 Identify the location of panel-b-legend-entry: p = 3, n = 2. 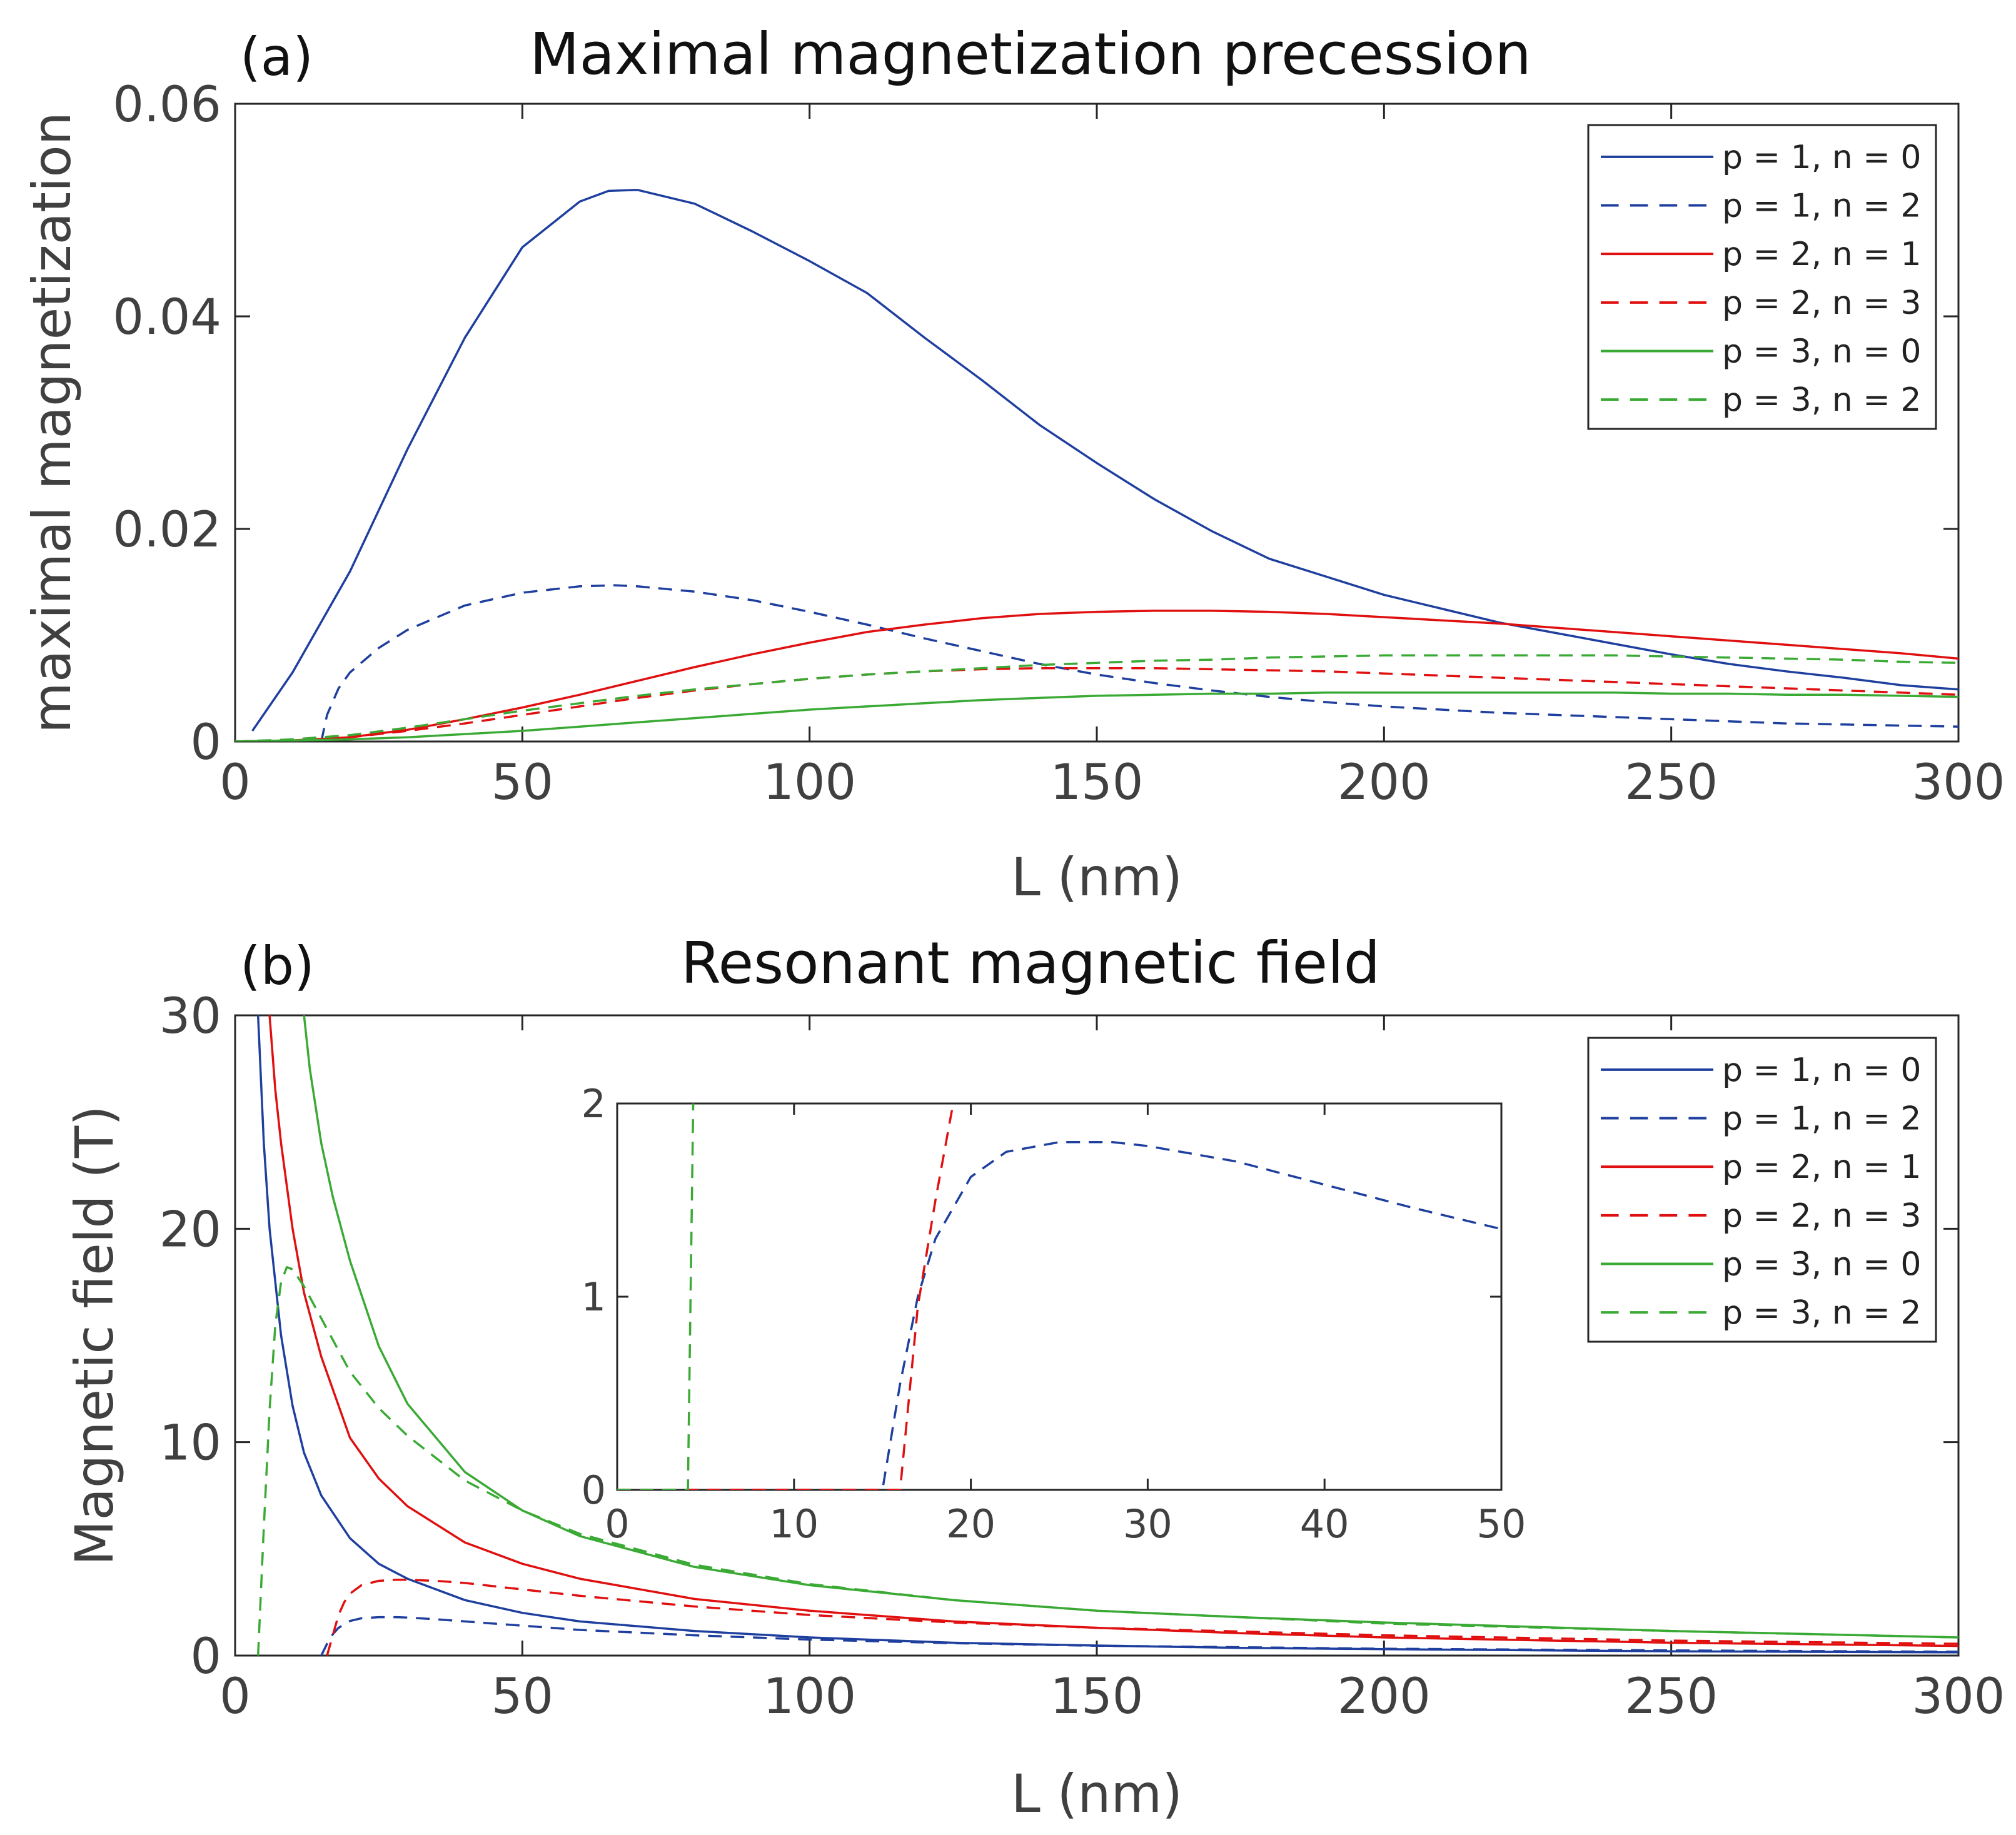
(1822, 1313).